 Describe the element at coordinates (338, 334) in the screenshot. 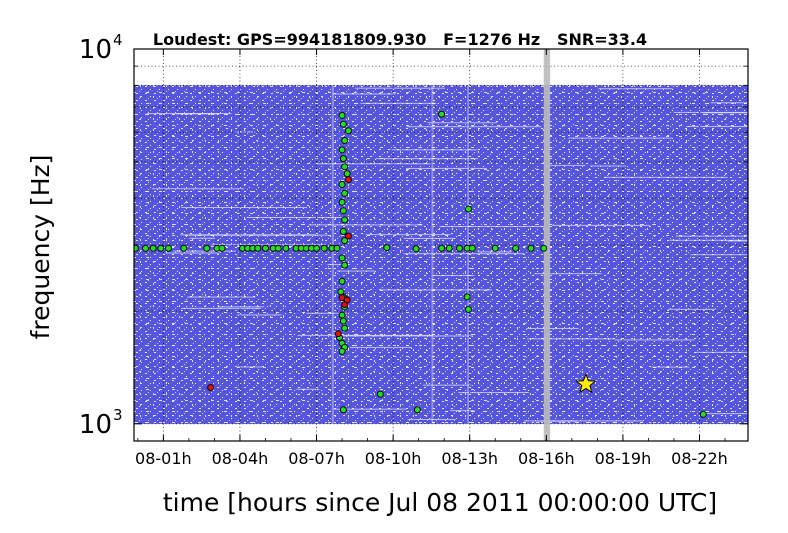

I see `red-trigger-point` at that location.